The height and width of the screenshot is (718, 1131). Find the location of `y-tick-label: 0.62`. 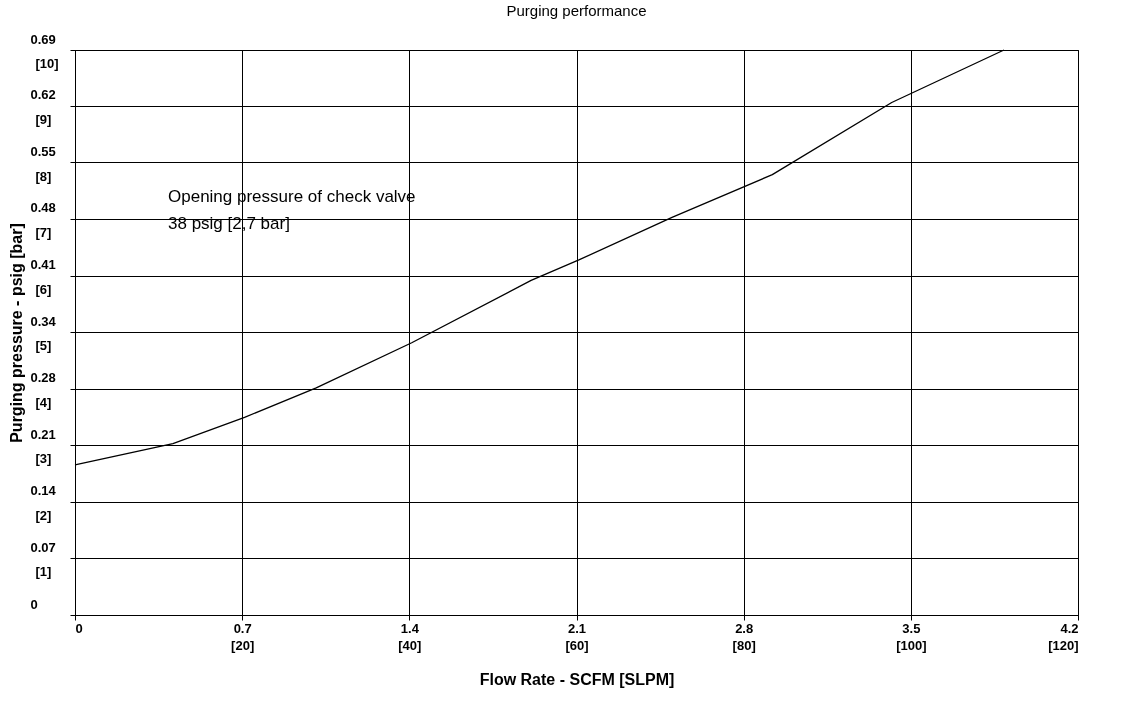

y-tick-label: 0.62 is located at coordinates (43, 95).